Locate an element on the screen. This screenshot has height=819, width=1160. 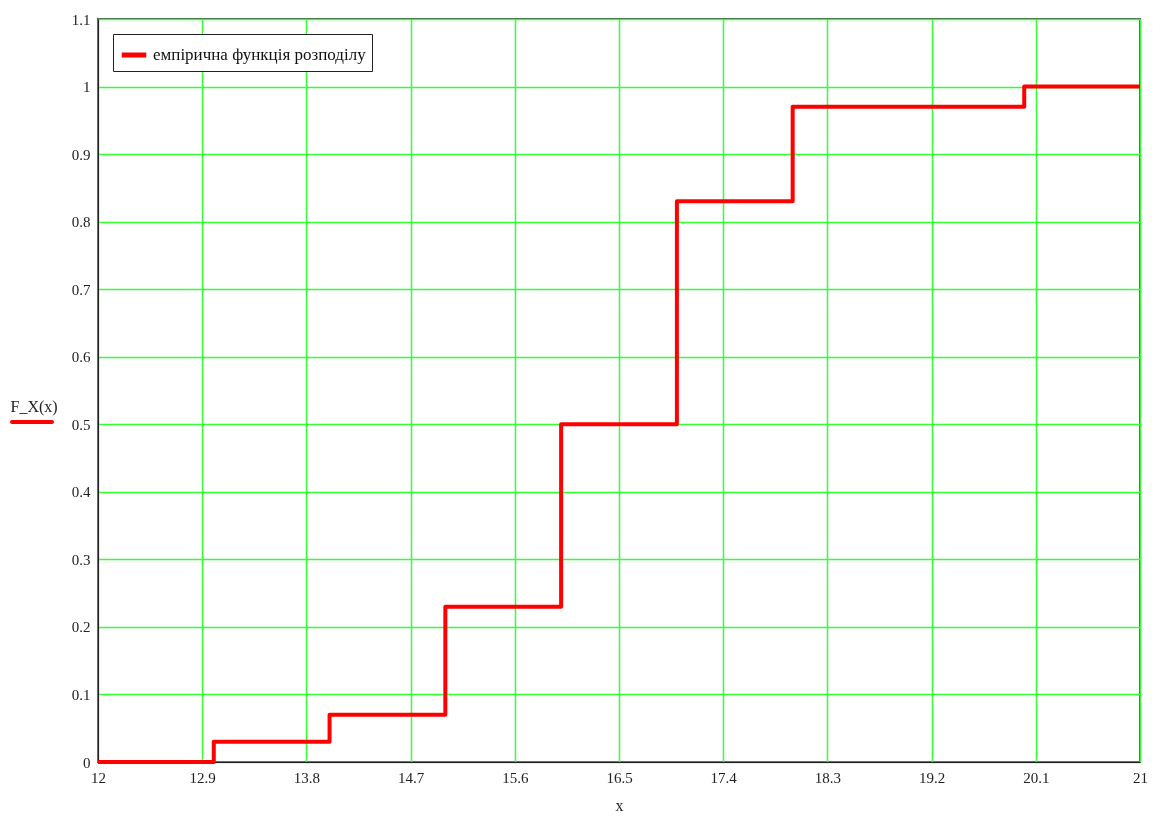
y-tick-label: 0.3 is located at coordinates (81, 559).